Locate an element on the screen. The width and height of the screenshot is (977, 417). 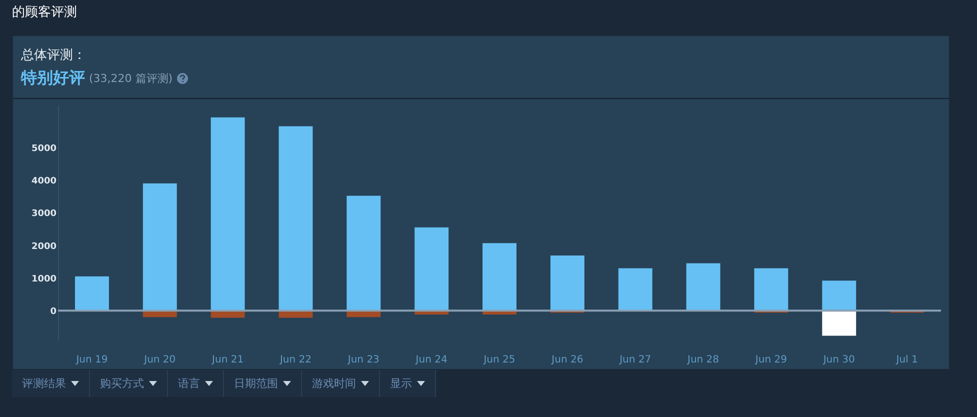
text: 游戏时间 is located at coordinates (334, 383).